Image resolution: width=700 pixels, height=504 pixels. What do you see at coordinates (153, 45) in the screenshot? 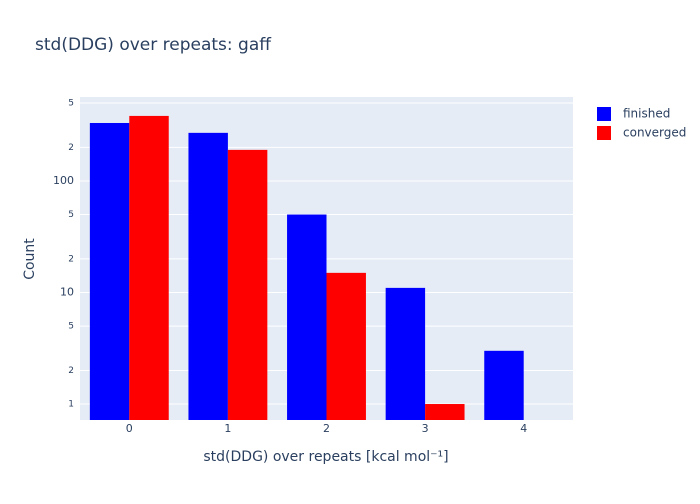
I see `chart-title: std(DDG) over repeats: gaff` at bounding box center [153, 45].